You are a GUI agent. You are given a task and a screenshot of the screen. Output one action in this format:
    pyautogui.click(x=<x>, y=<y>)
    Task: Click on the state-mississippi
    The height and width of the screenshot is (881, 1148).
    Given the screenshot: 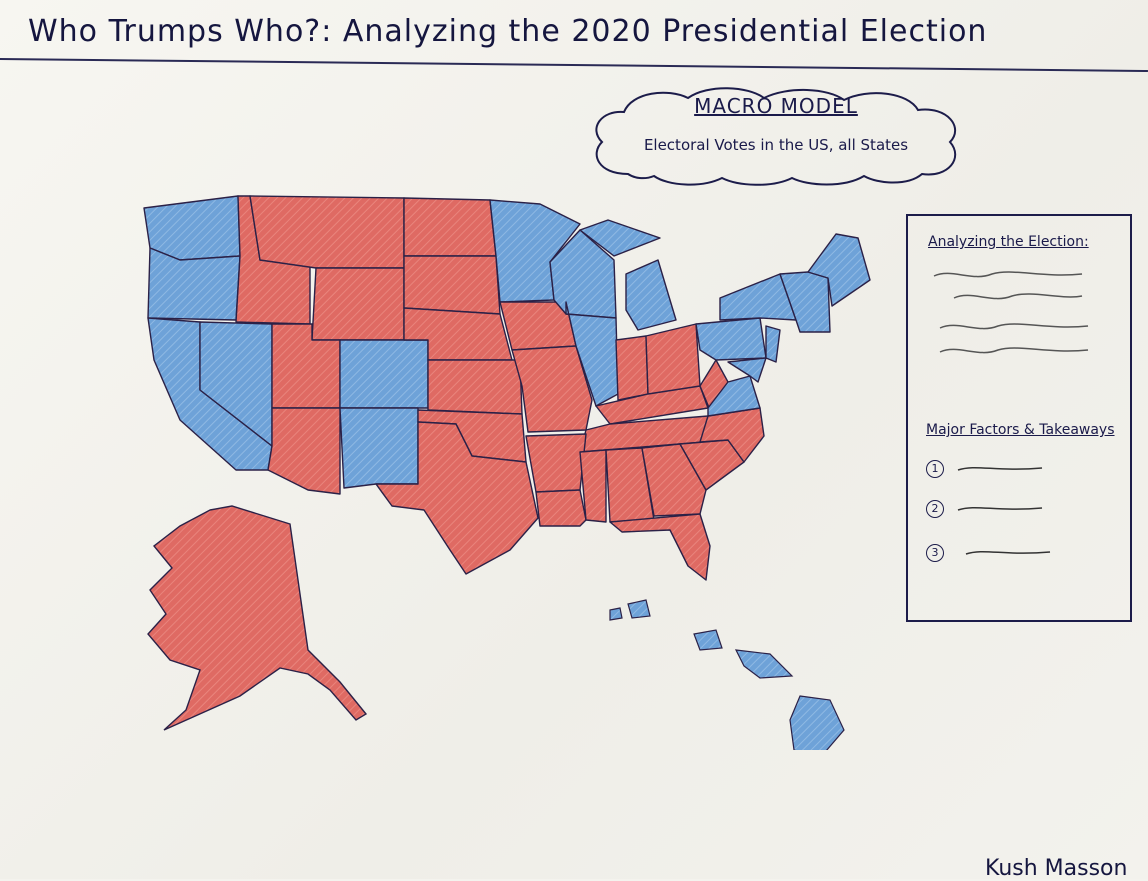 What is the action you would take?
    pyautogui.click(x=593, y=486)
    